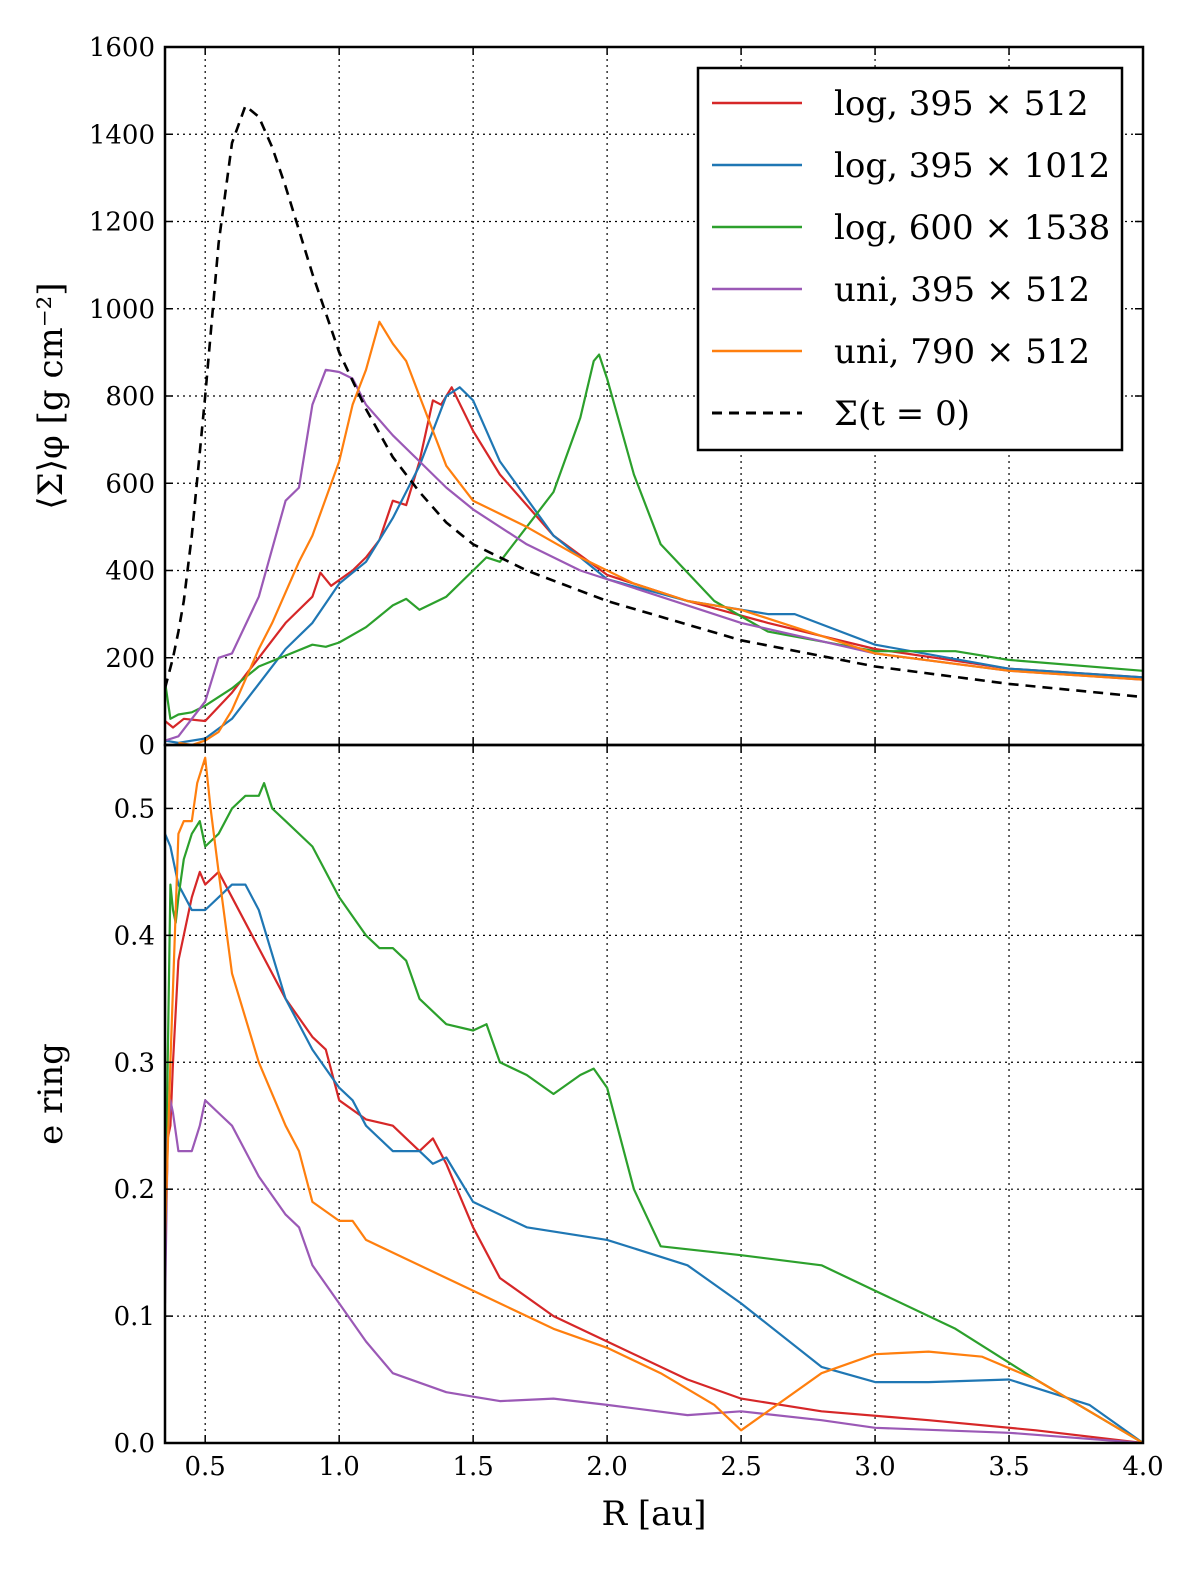 Image resolution: width=1200 pixels, height=1579 pixels. Describe the element at coordinates (205, 1467) in the screenshot. I see `x-tick-label: 0.5` at that location.